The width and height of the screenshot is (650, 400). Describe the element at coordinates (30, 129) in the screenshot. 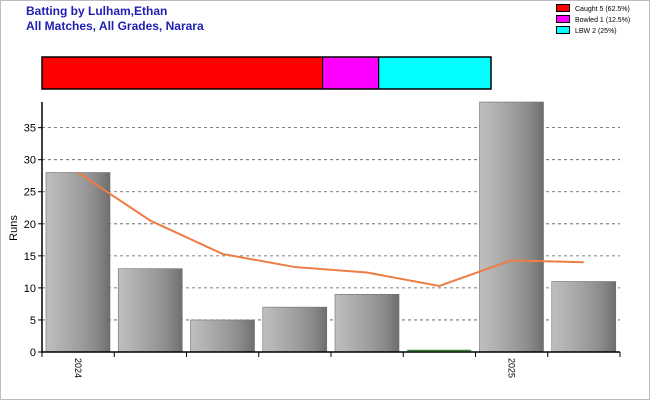

I see `y-tick-label: 35` at that location.